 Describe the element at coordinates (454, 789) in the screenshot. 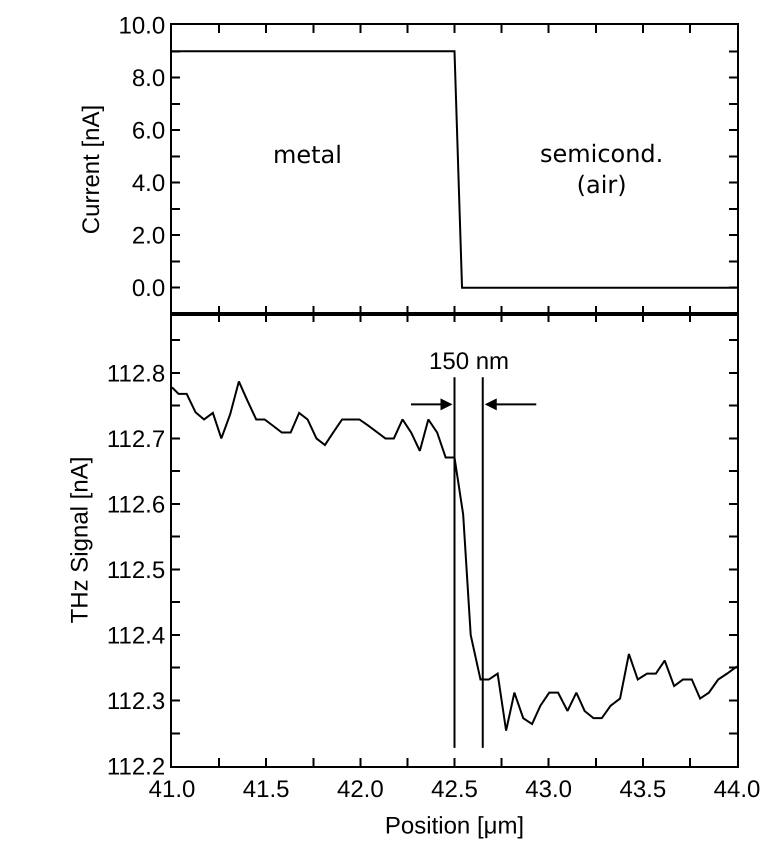

I see `x-tick-label: 42.5` at that location.